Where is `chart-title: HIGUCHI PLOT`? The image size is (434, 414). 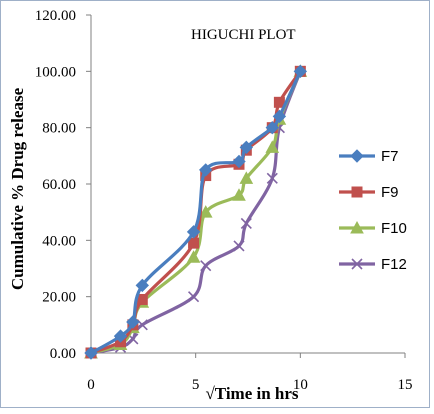 chart-title: HIGUCHI PLOT is located at coordinates (243, 35).